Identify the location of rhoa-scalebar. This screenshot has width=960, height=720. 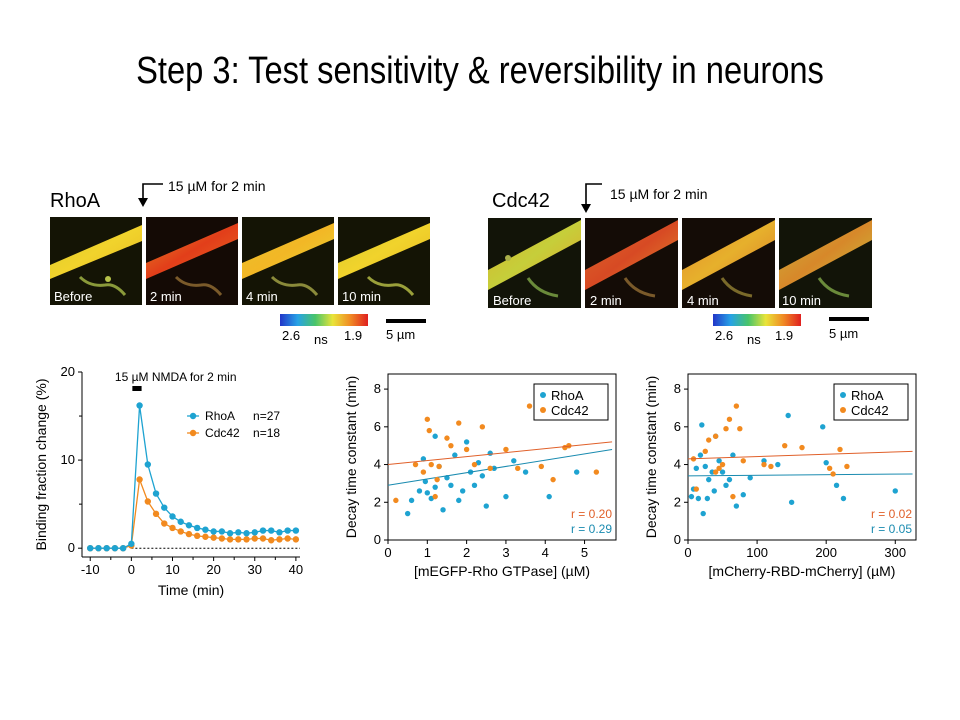
(406, 321).